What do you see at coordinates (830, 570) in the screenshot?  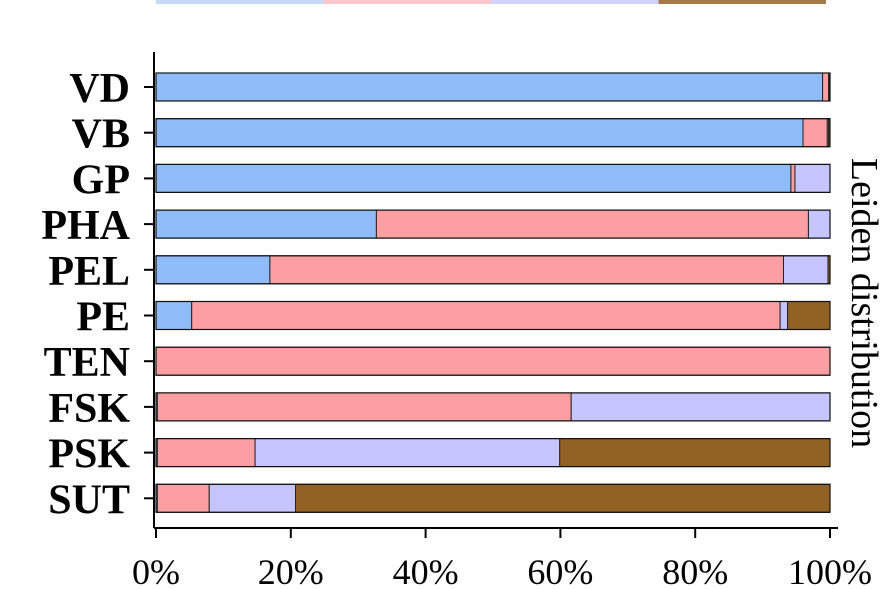 I see `x-tick-label: 100%` at bounding box center [830, 570].